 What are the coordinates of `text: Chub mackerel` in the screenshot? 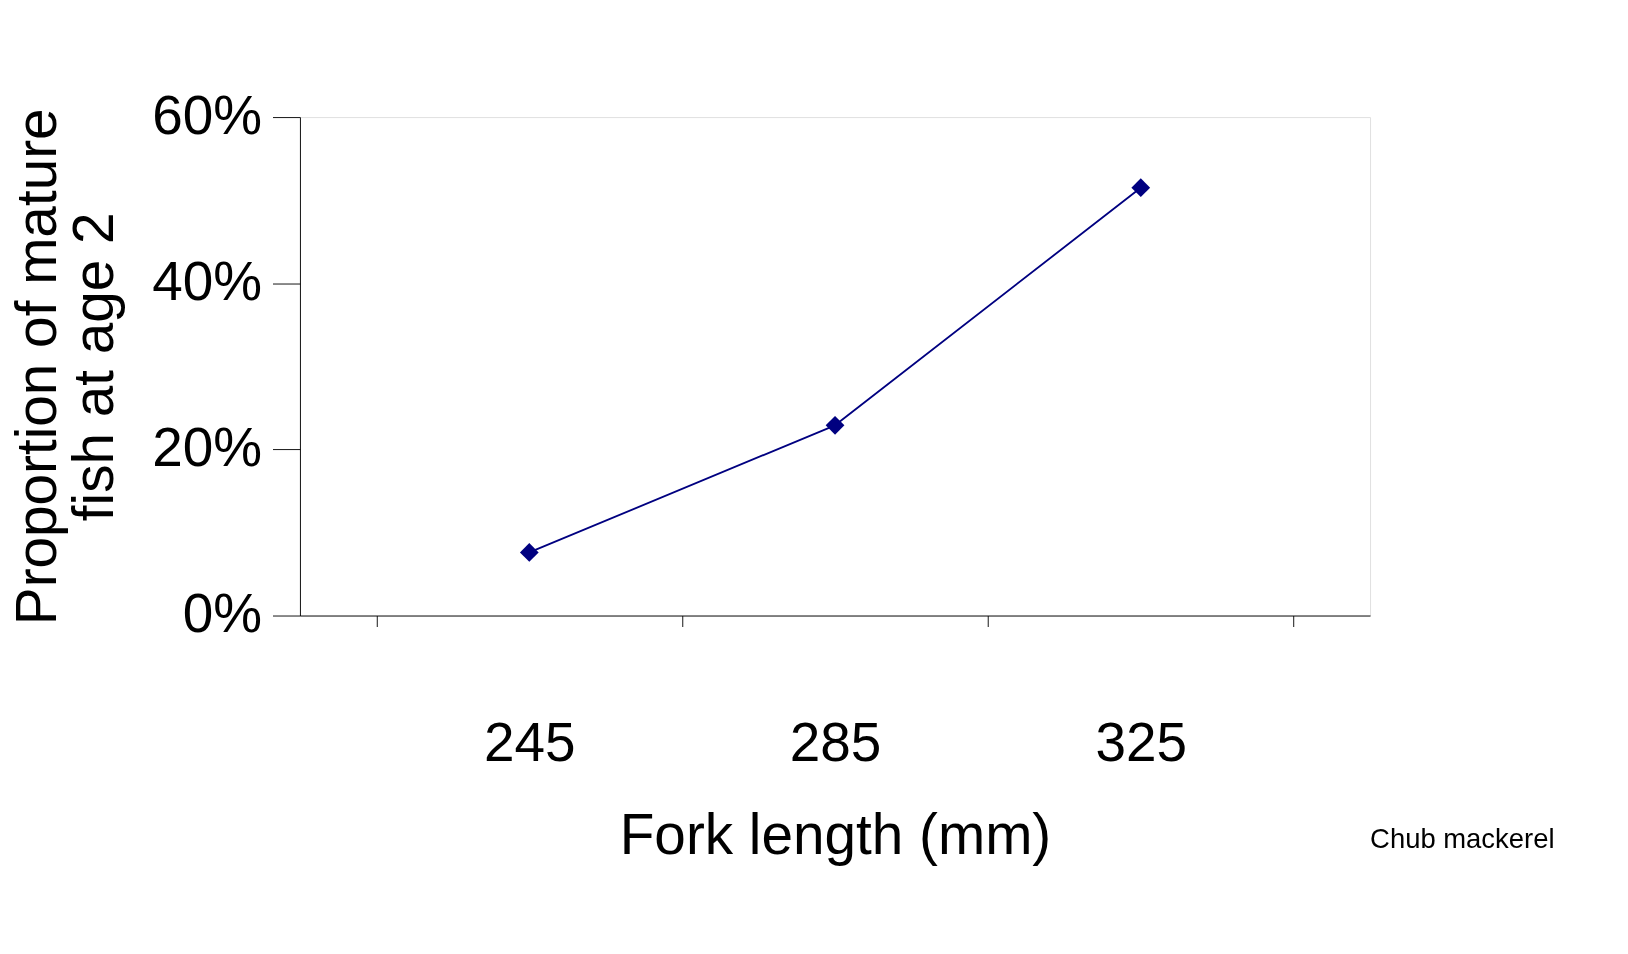 It's located at (1462, 838).